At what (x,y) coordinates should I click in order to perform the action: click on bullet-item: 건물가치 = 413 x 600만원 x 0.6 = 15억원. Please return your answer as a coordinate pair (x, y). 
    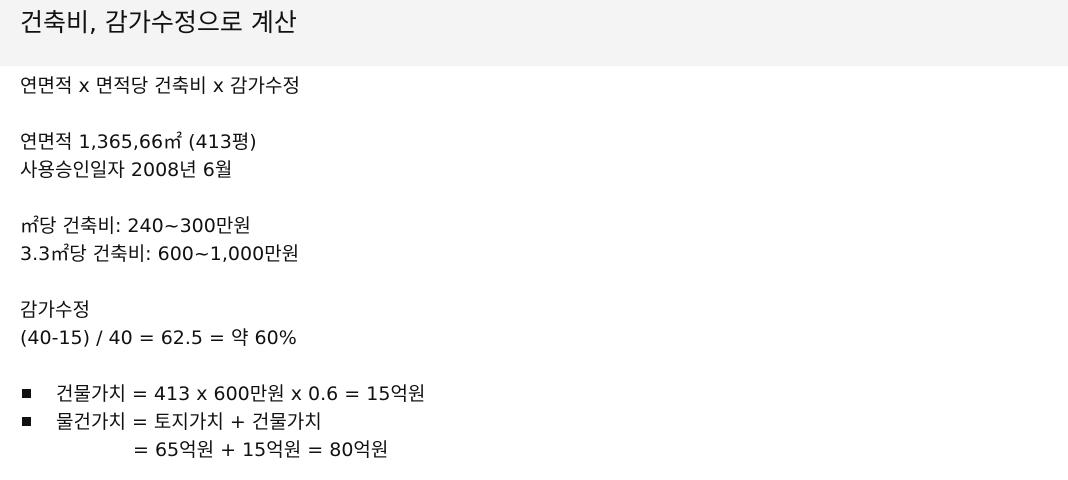
    Looking at the image, I should click on (535, 394).